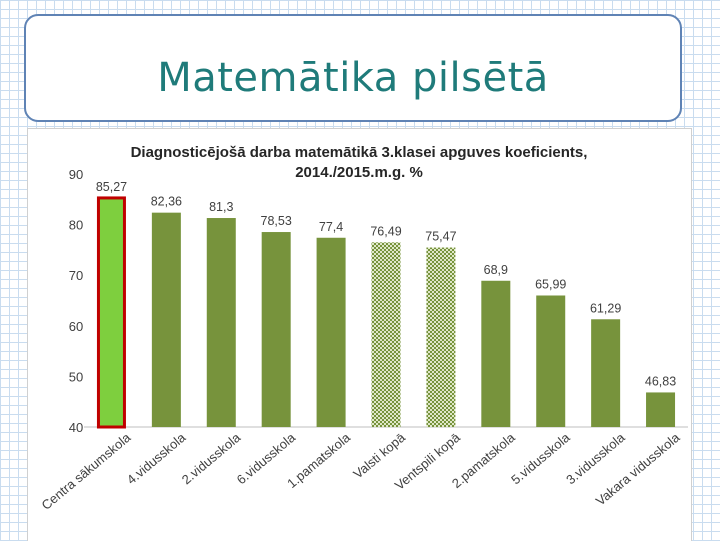  Describe the element at coordinates (111, 187) in the screenshot. I see `data-label: 85,27` at that location.